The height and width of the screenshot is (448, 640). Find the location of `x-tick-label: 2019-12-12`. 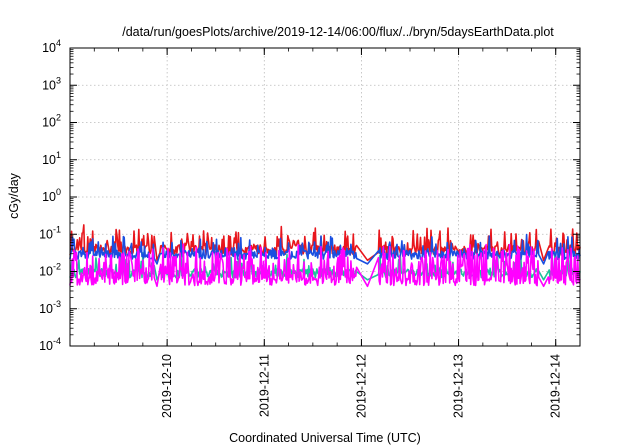

x-tick-label: 2019-12-12 is located at coordinates (361, 386).